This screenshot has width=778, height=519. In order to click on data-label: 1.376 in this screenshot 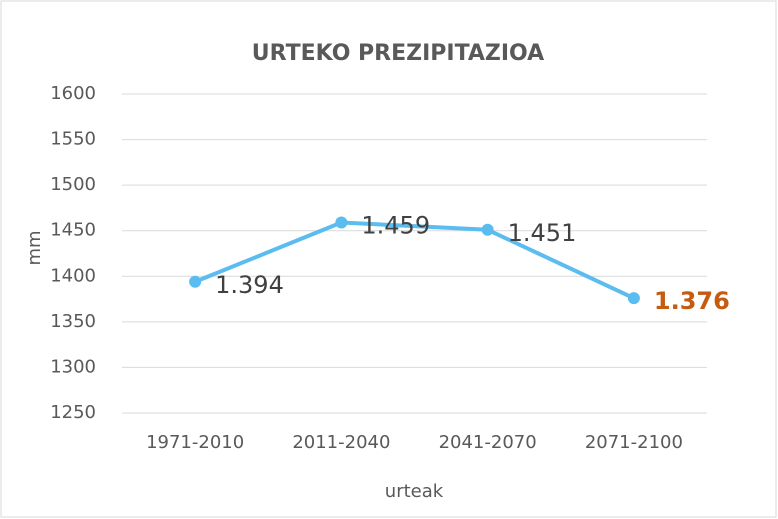, I will do `click(692, 301)`.